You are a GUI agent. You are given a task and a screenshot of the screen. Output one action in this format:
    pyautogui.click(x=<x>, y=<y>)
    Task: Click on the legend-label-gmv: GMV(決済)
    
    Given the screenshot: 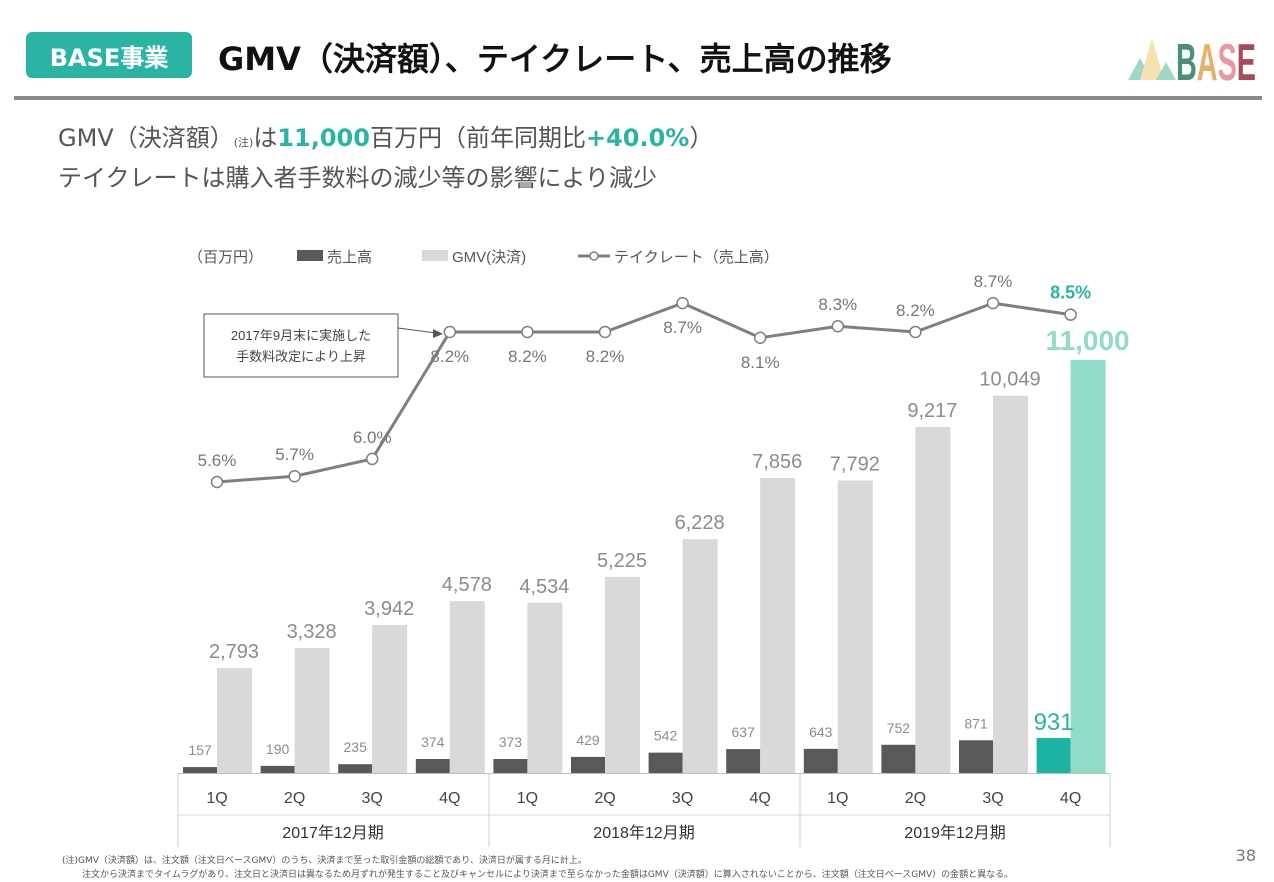 What is the action you would take?
    pyautogui.click(x=489, y=257)
    